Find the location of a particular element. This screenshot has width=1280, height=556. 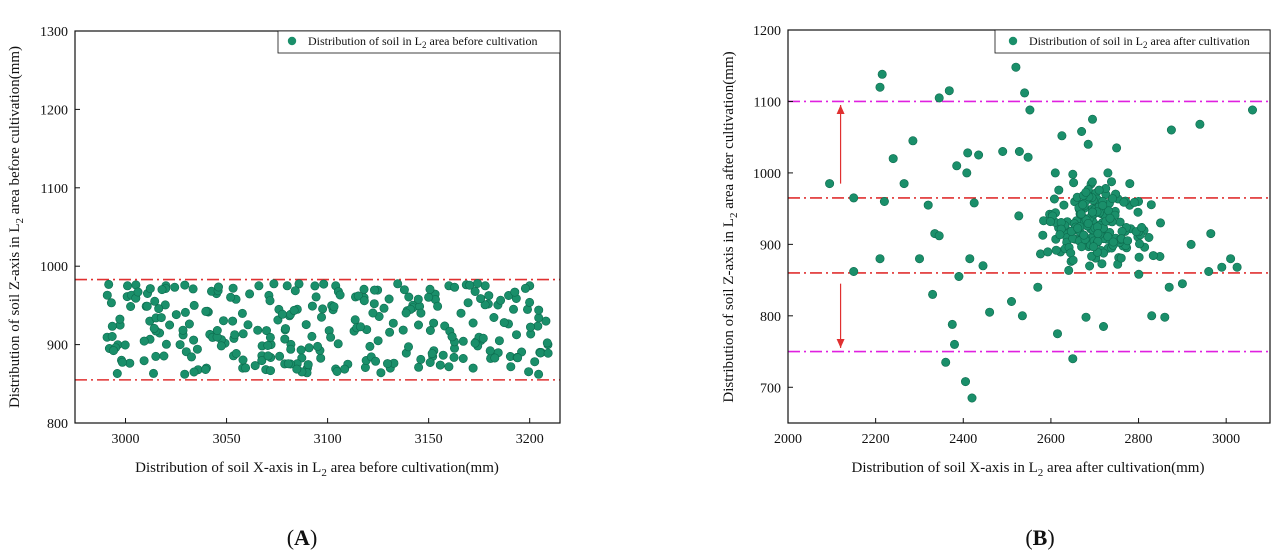

x-tick-label: 3200 is located at coordinates (530, 439).